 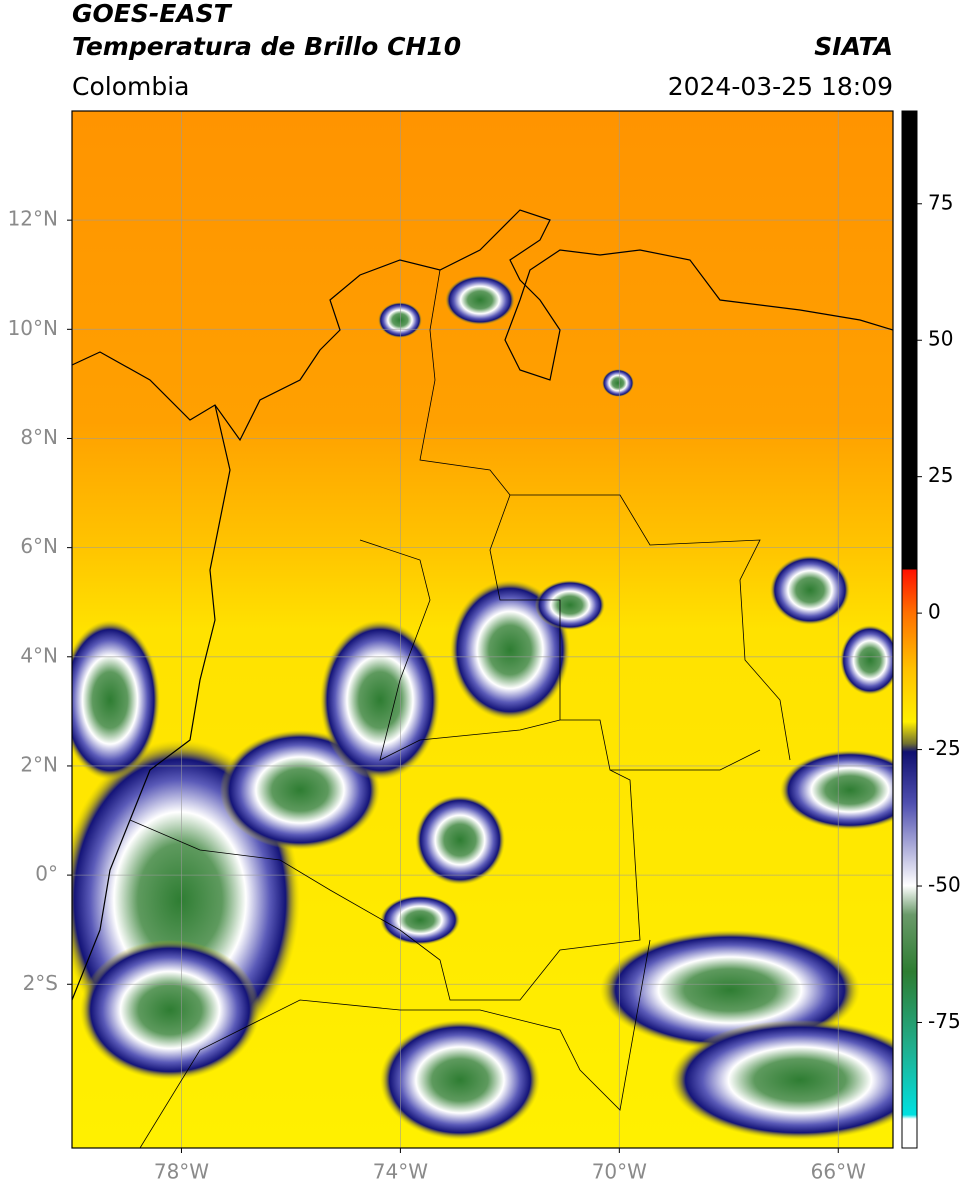 What do you see at coordinates (940, 475) in the screenshot?
I see `colorbar-tick-label: 25` at bounding box center [940, 475].